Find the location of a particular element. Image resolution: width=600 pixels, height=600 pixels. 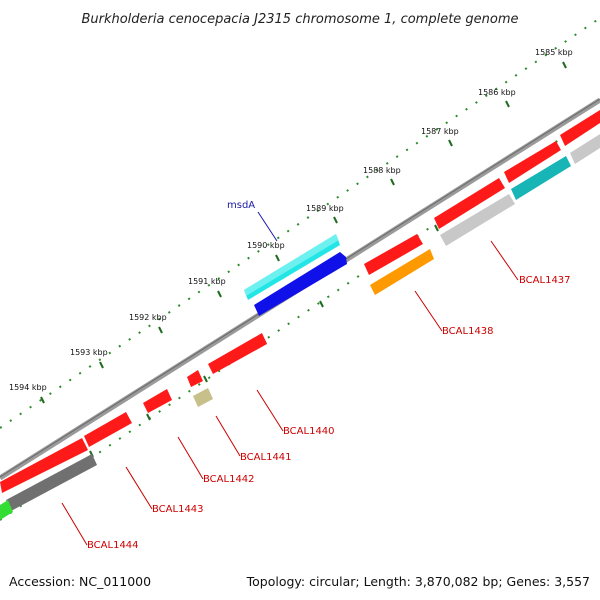

tick-label-1589: 1589 kbp is located at coordinates (325, 208).